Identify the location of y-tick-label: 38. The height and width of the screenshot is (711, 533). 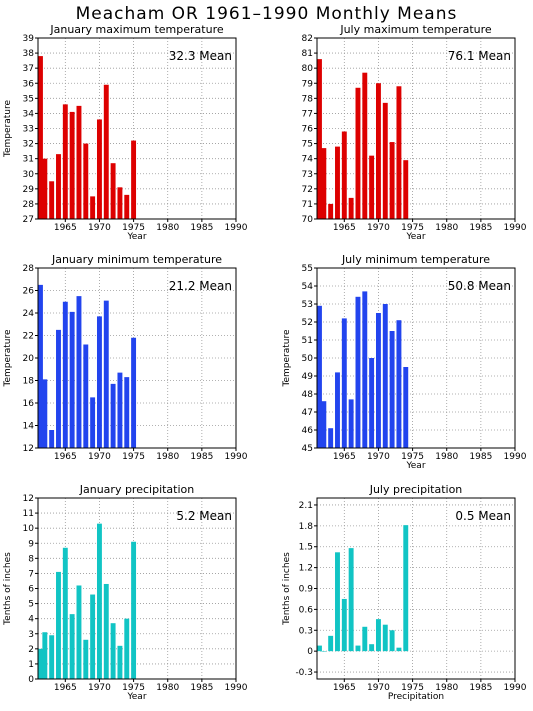
(29, 54).